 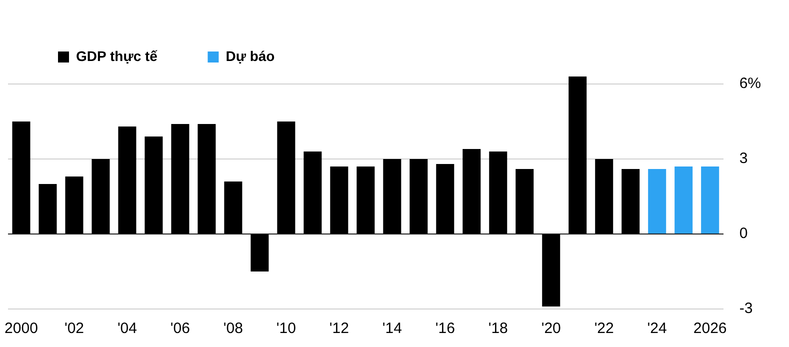 I want to click on legend-label: Dự báo, so click(x=250, y=56).